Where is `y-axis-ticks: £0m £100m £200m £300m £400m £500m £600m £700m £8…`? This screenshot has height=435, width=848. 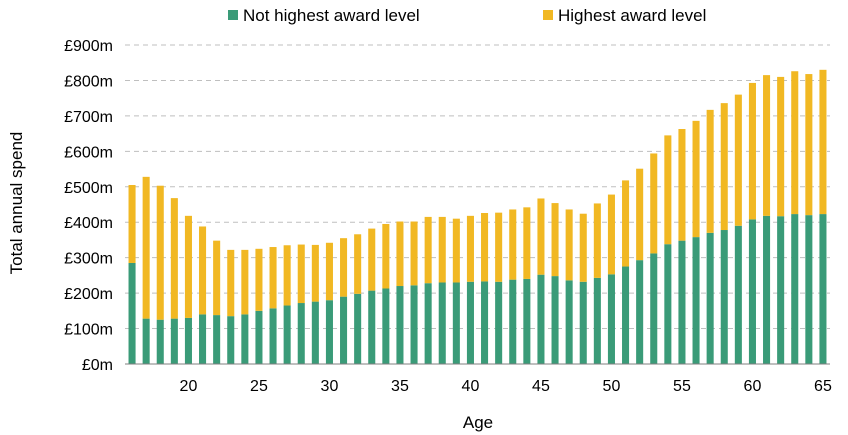 y-axis-ticks: £0m £100m £200m £300m £400m £500m £600m £700m £8… is located at coordinates (88, 206).